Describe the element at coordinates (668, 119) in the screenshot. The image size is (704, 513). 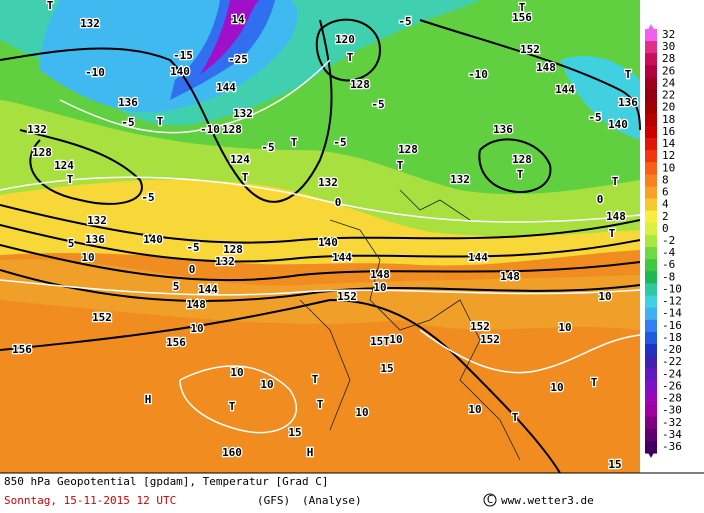
I see `colorbar-label: 18` at that location.